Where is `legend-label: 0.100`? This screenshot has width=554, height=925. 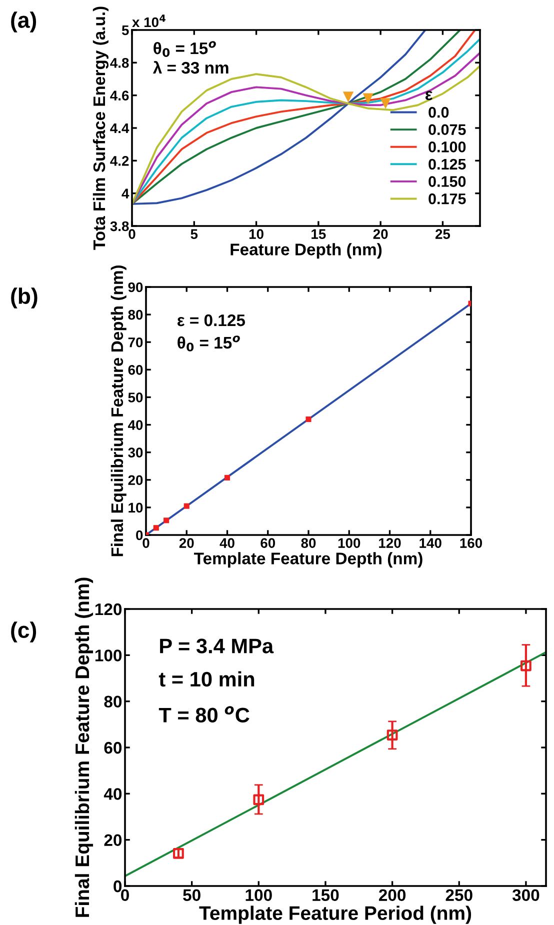
legend-label: 0.100 is located at coordinates (447, 147).